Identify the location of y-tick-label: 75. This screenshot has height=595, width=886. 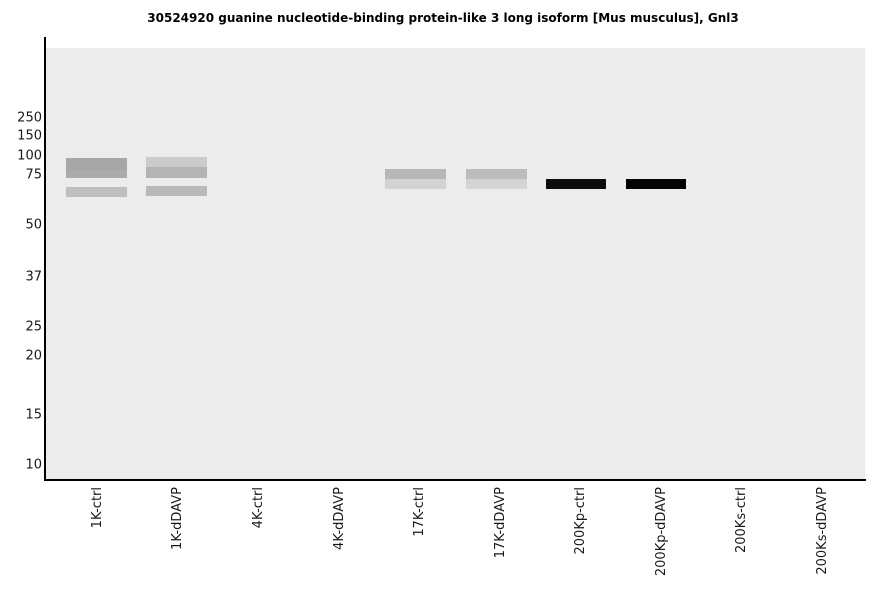
(33, 175).